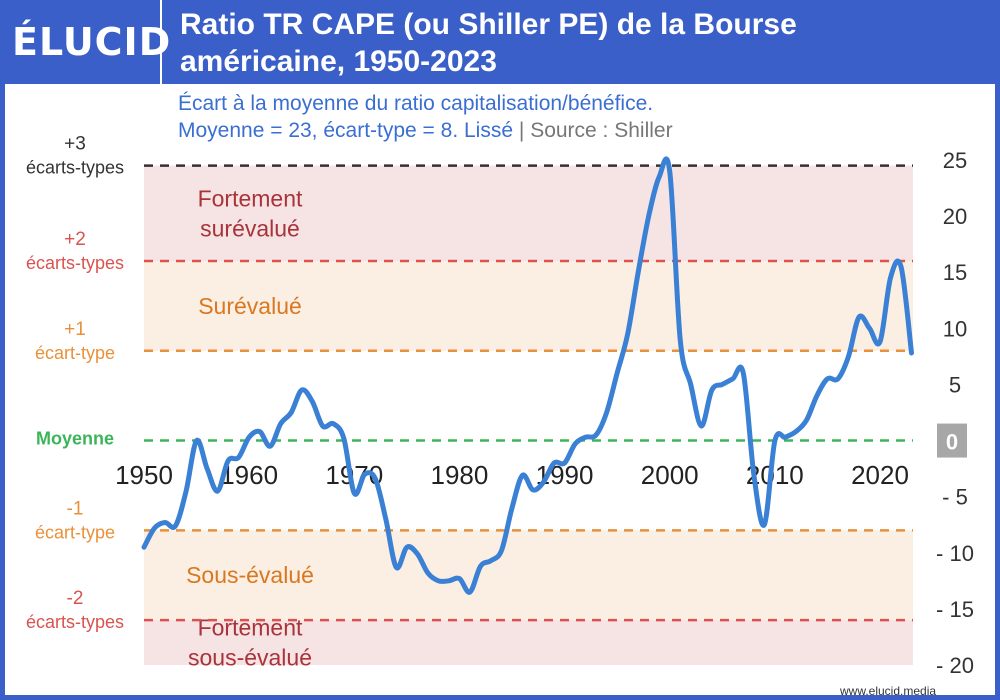 The height and width of the screenshot is (700, 1000). I want to click on zone-label: surévalué, so click(250, 228).